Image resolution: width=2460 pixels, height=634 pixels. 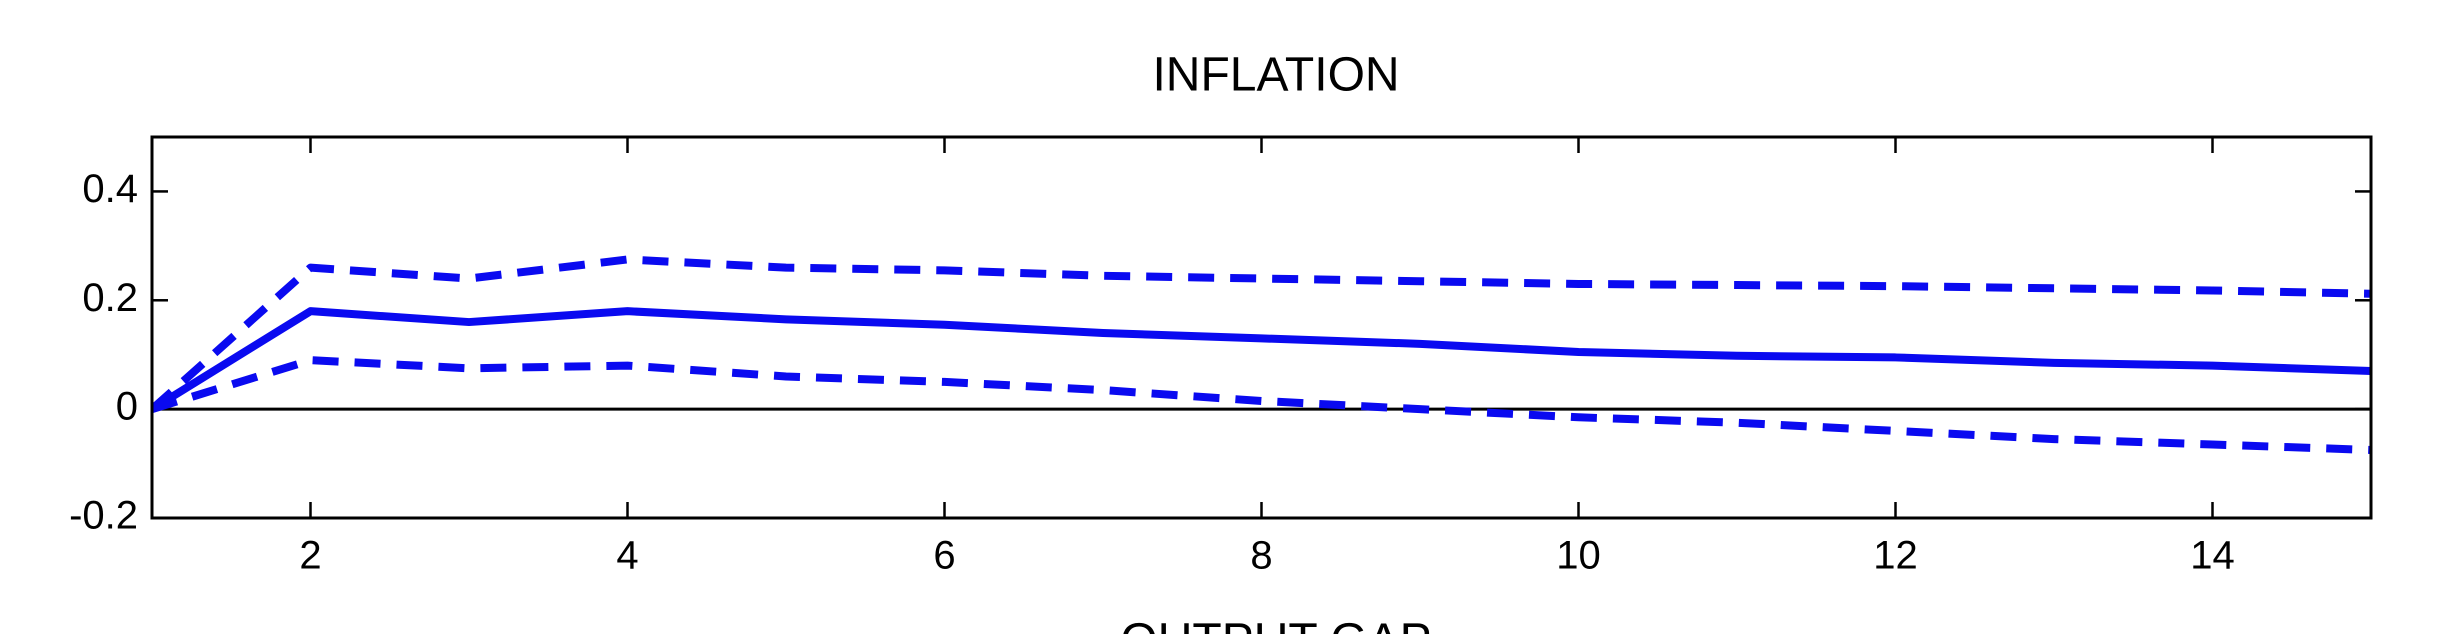 What do you see at coordinates (1578, 556) in the screenshot?
I see `x-tick-label: 10` at bounding box center [1578, 556].